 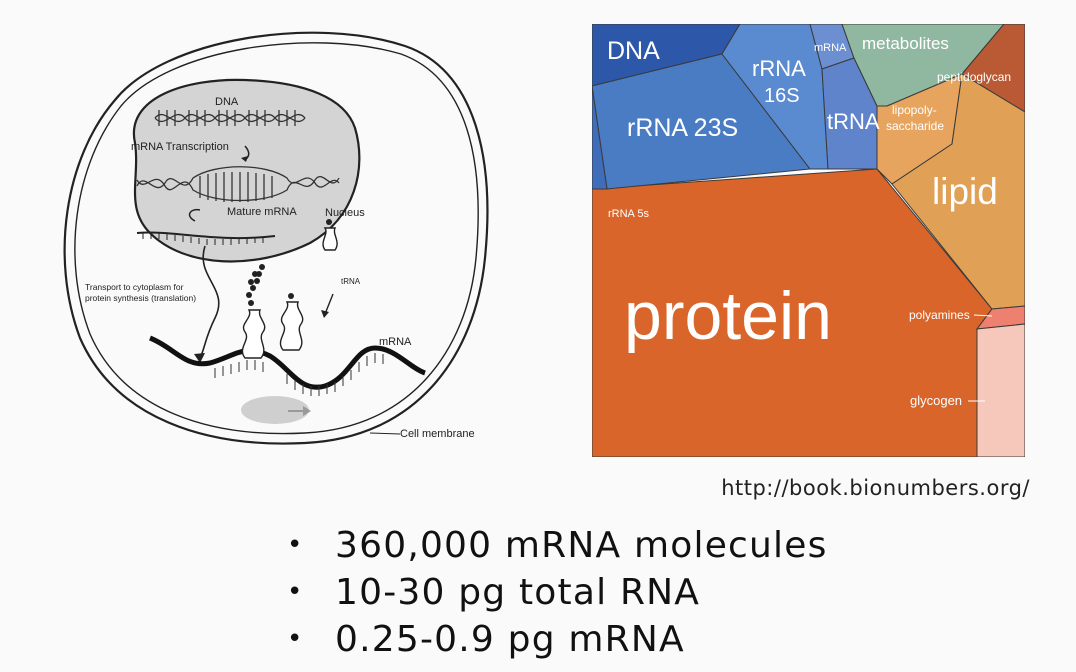 What do you see at coordinates (779, 68) in the screenshot?
I see `treemap-label-rrna16s-1: rRNA` at bounding box center [779, 68].